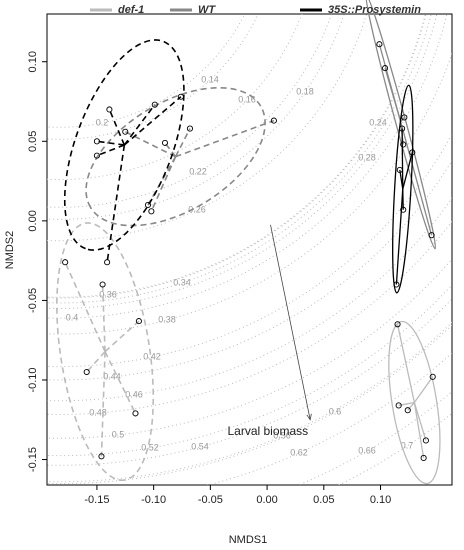  What do you see at coordinates (72, 317) in the screenshot?
I see `contour-label: 0.4` at bounding box center [72, 317].